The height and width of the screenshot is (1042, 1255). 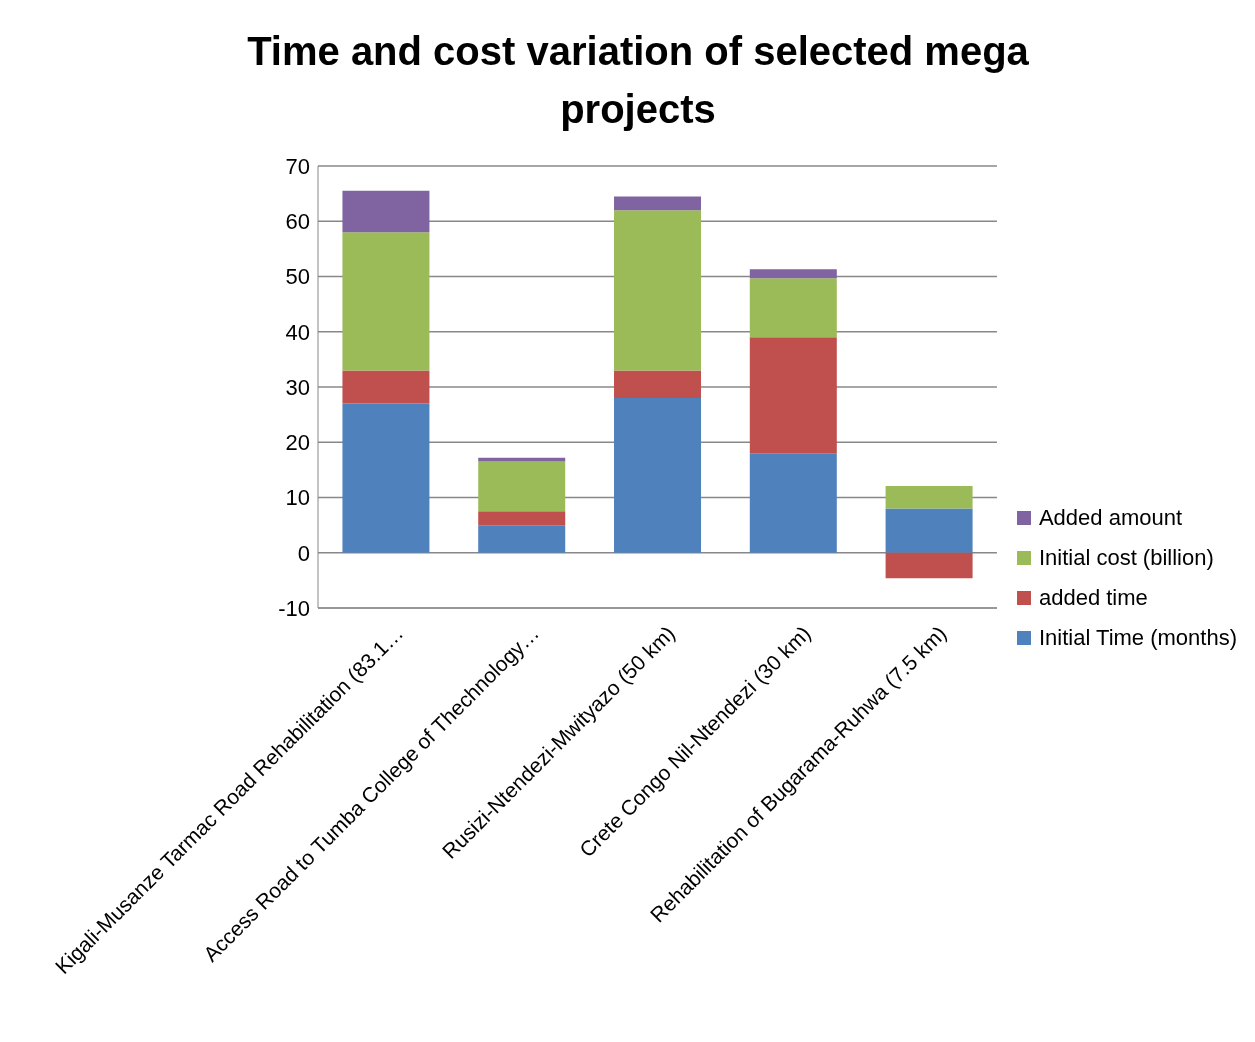 I want to click on legend-label: Initial Time (months), so click(x=1137, y=638).